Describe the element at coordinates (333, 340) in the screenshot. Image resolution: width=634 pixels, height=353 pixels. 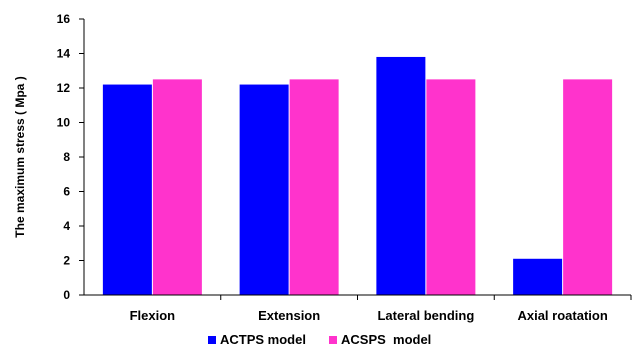
I see `legend-swatch-acsps` at that location.